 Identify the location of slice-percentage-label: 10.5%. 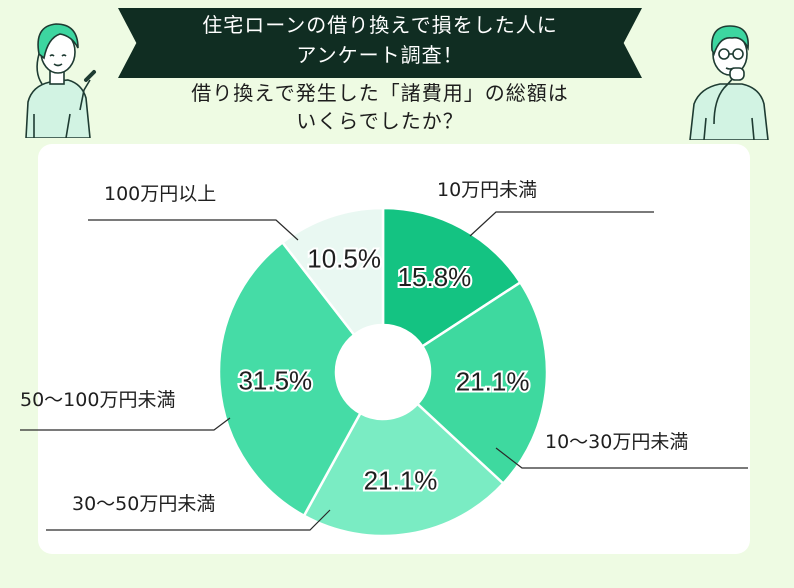
(344, 258).